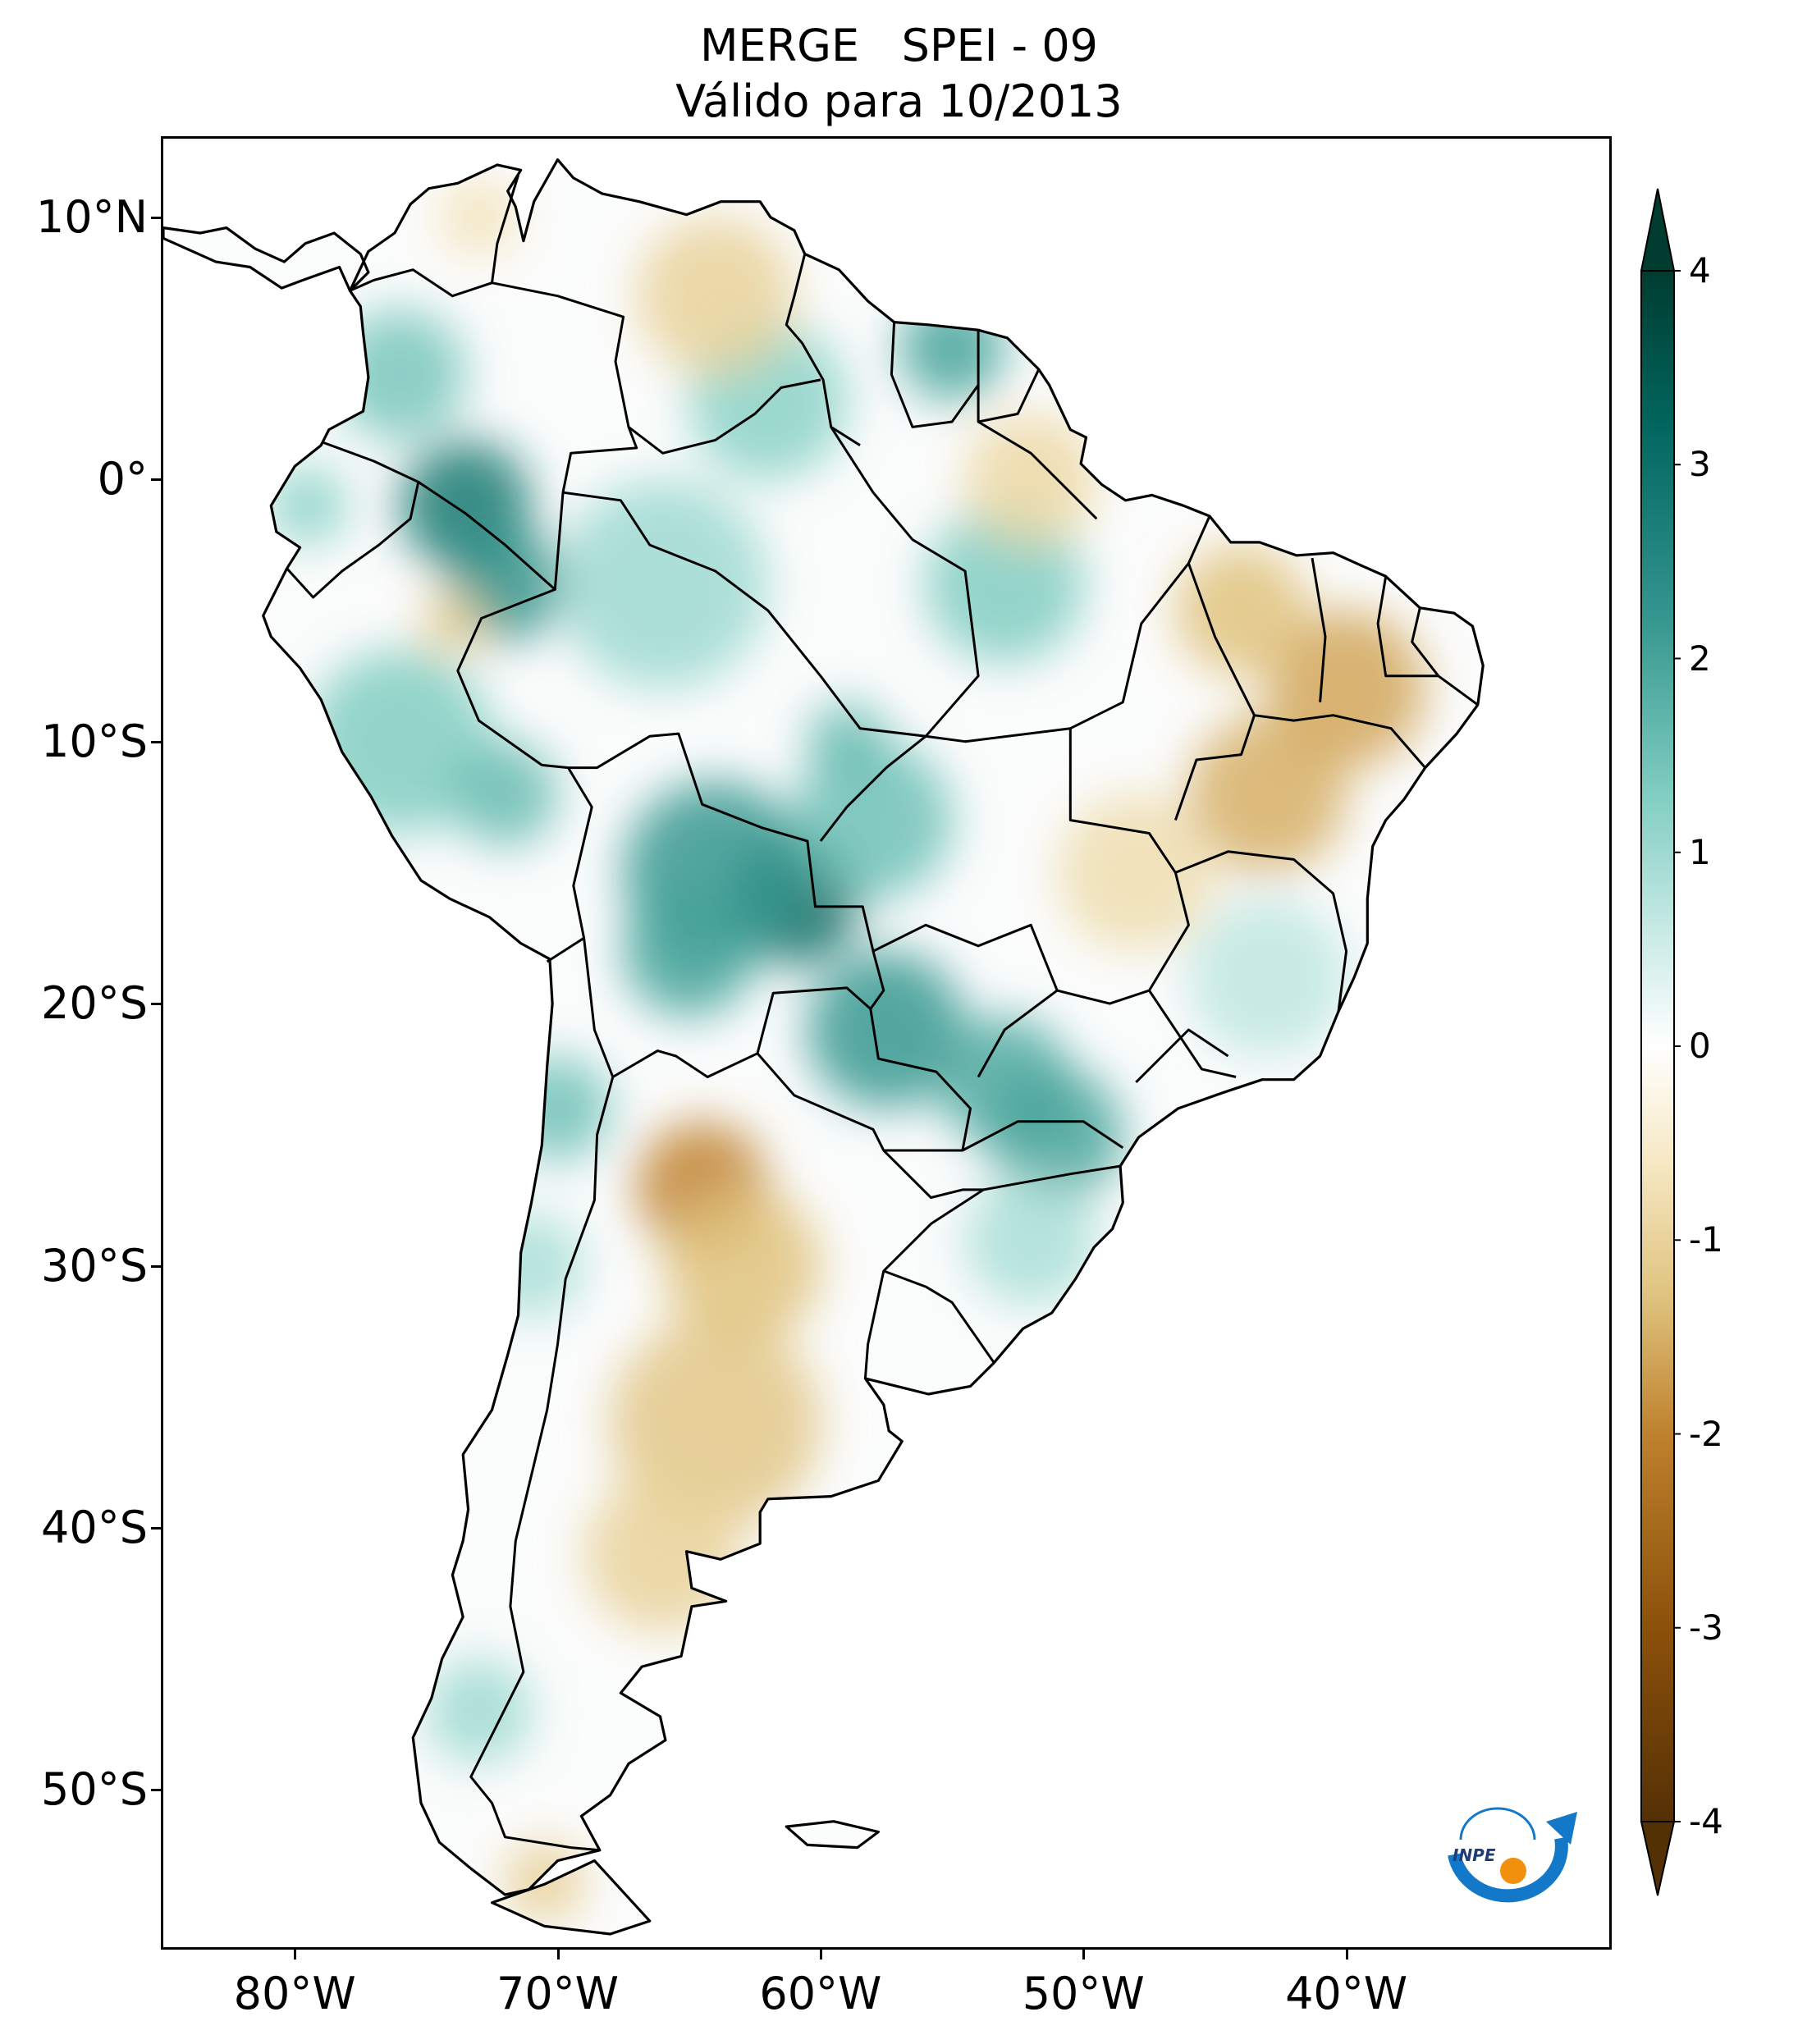 This screenshot has height=2044, width=1798. What do you see at coordinates (1700, 464) in the screenshot?
I see `colorbar-tick-label: 3` at bounding box center [1700, 464].